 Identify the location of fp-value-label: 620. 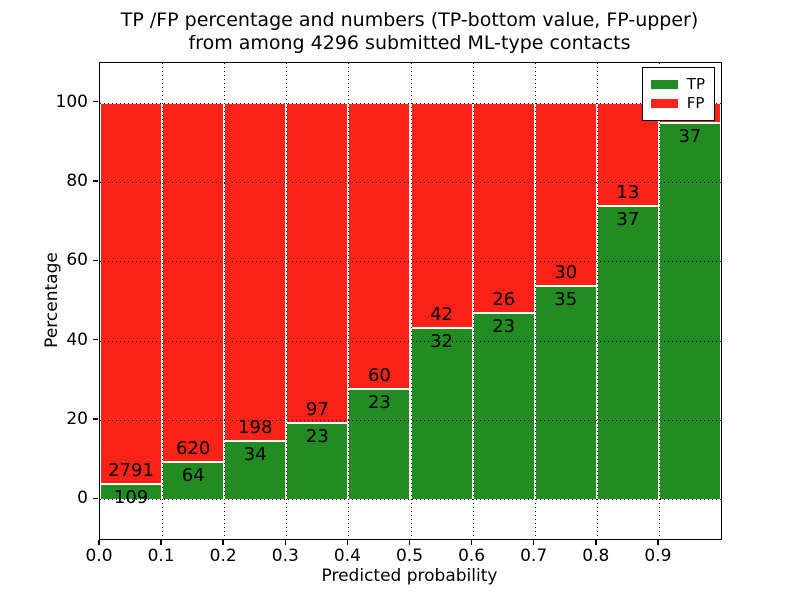
(193, 449).